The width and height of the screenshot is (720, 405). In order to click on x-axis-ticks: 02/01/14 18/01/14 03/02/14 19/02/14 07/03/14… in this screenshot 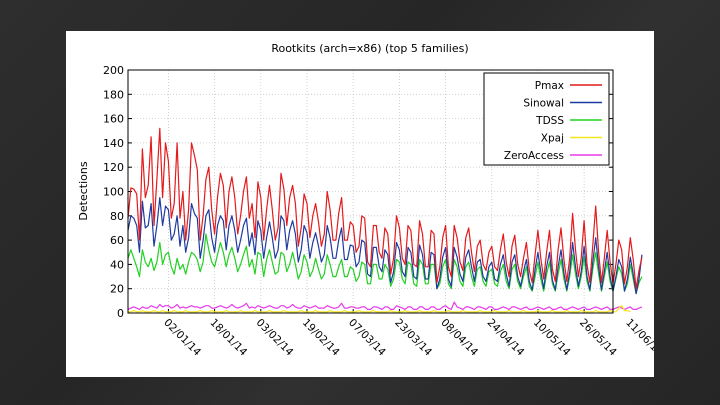, I will do `click(407, 334)`.